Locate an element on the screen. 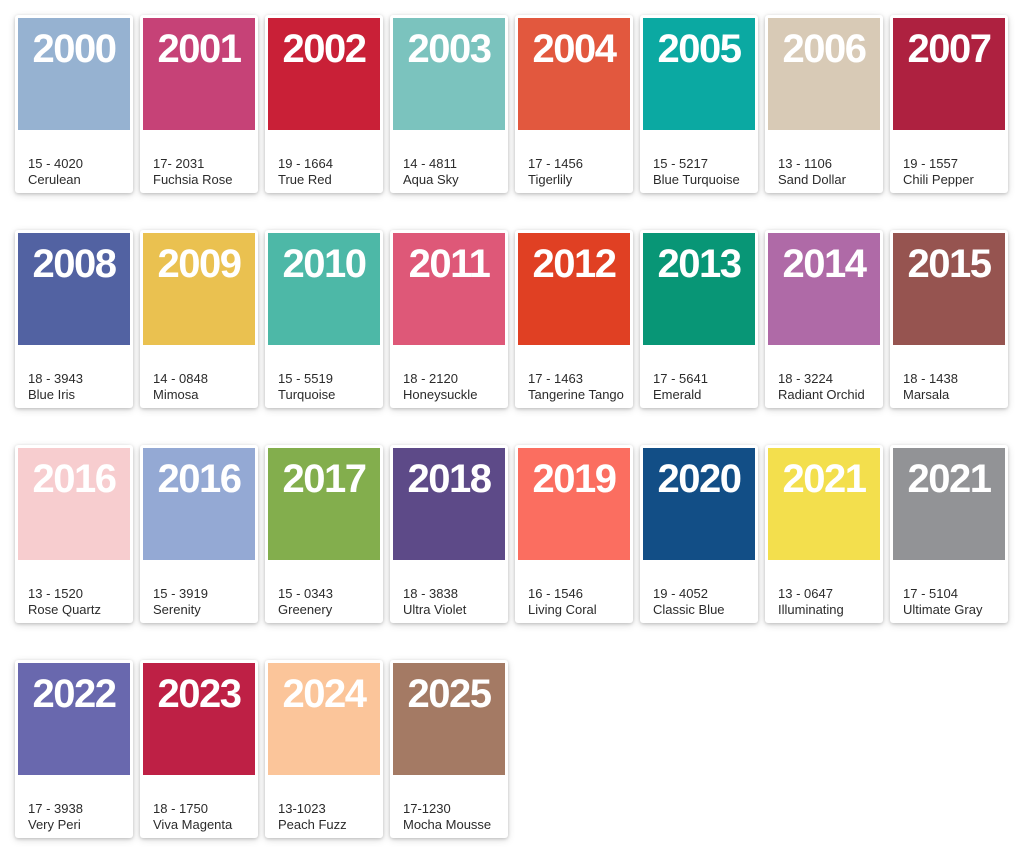  year-label: 2014 is located at coordinates (824, 264).